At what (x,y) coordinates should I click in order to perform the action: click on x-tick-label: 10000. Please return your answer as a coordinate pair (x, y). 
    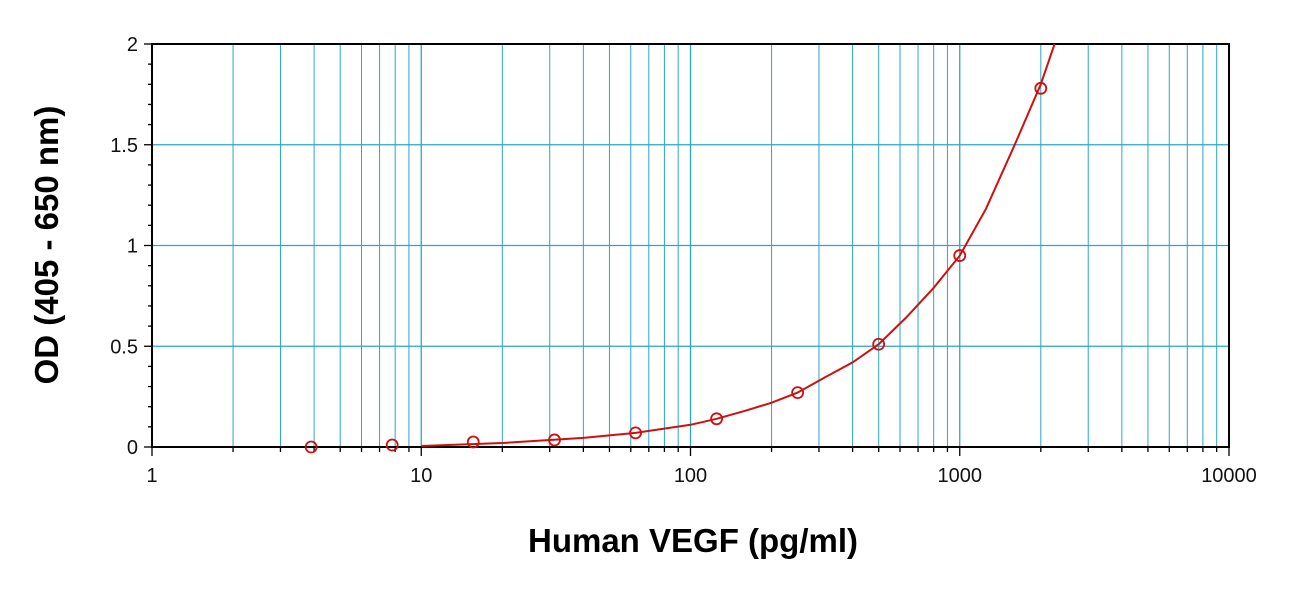
    Looking at the image, I should click on (1229, 476).